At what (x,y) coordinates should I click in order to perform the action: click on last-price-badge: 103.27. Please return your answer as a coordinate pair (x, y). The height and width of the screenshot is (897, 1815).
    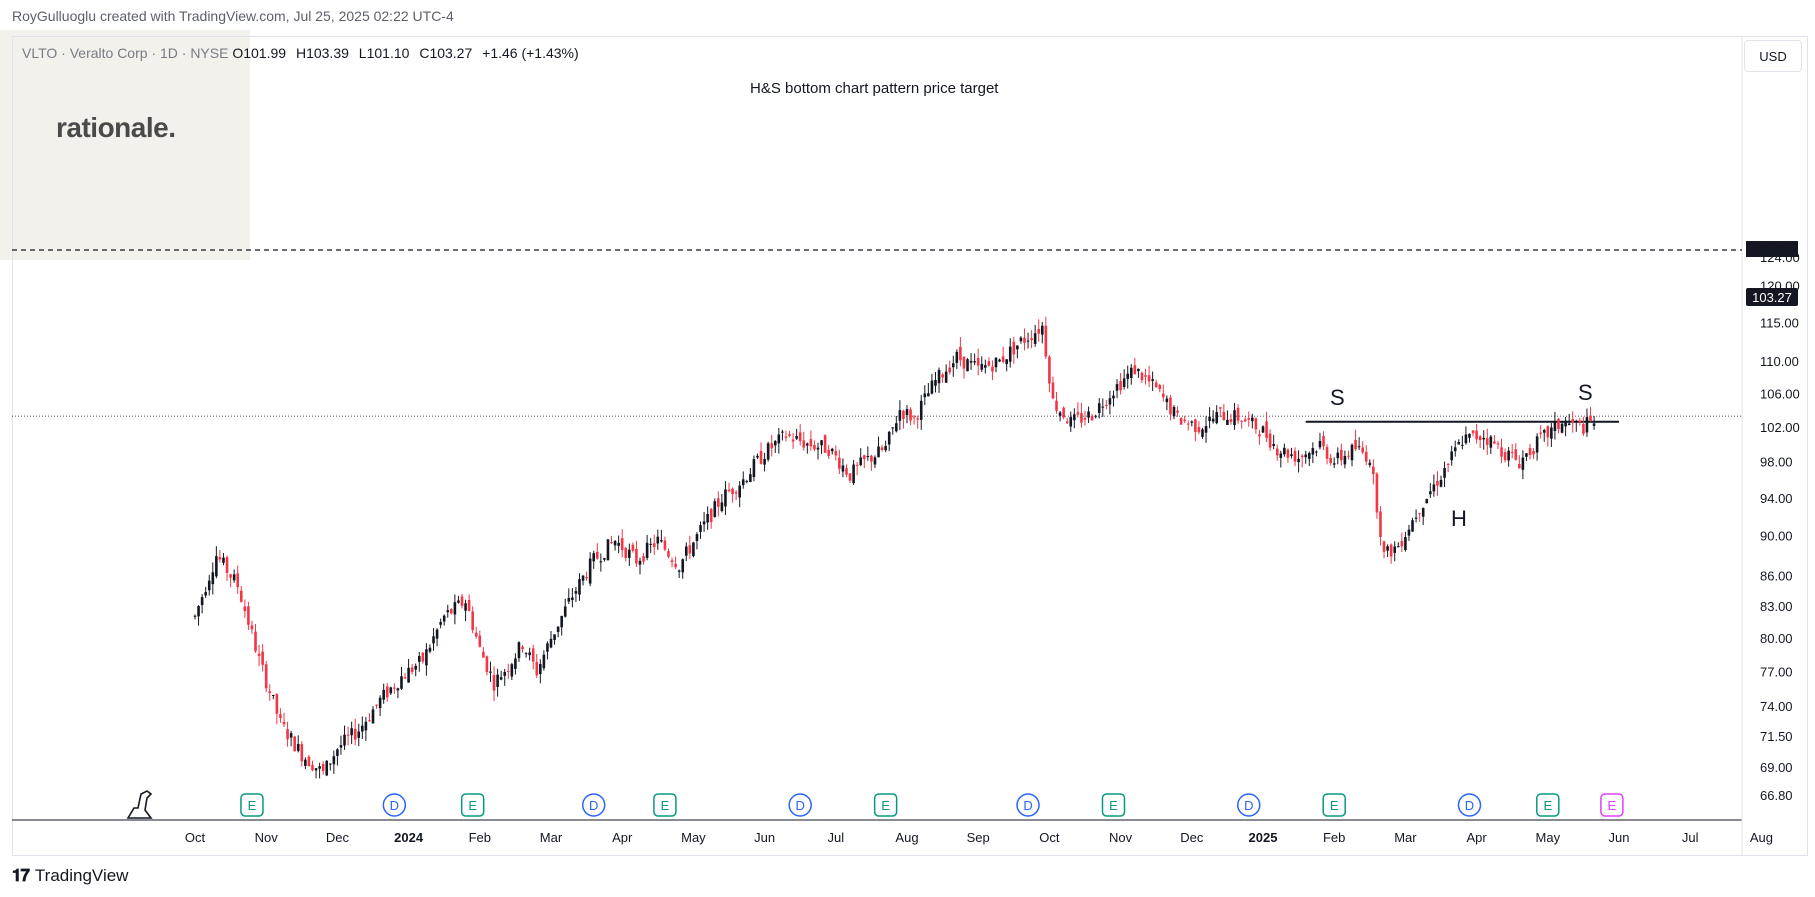
    Looking at the image, I should click on (1772, 297).